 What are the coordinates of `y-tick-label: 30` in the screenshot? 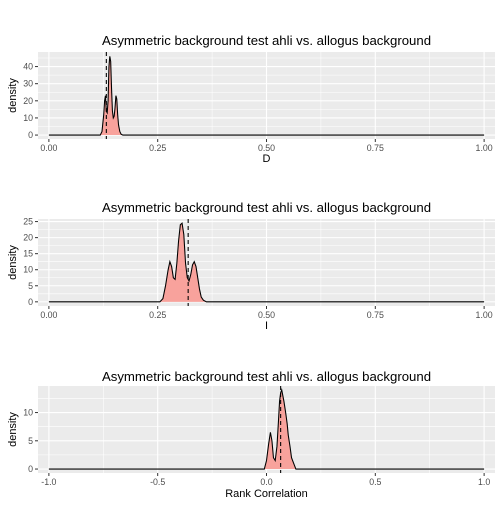 It's located at (28, 84).